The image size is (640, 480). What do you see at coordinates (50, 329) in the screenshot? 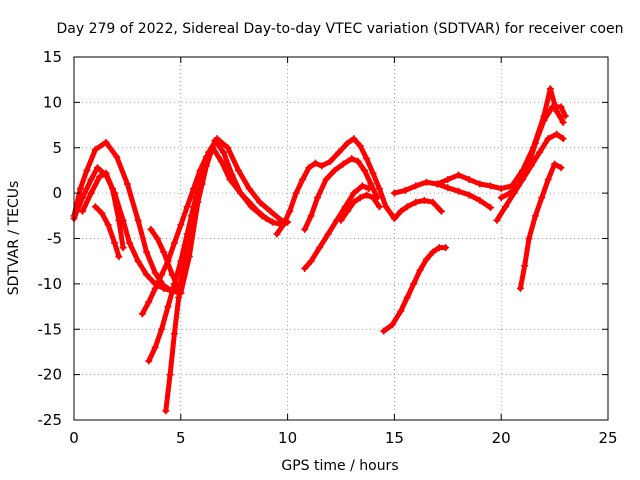
I see `y-tick-label: -15` at bounding box center [50, 329].